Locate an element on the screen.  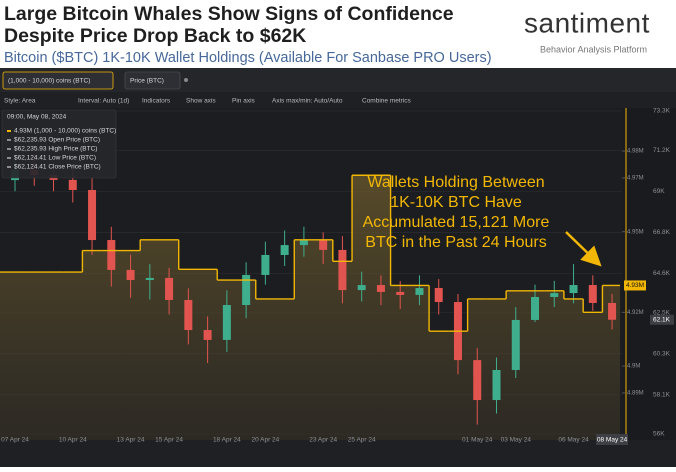
toolbar-item: Interval: Auto (1d) is located at coordinates (103, 101).